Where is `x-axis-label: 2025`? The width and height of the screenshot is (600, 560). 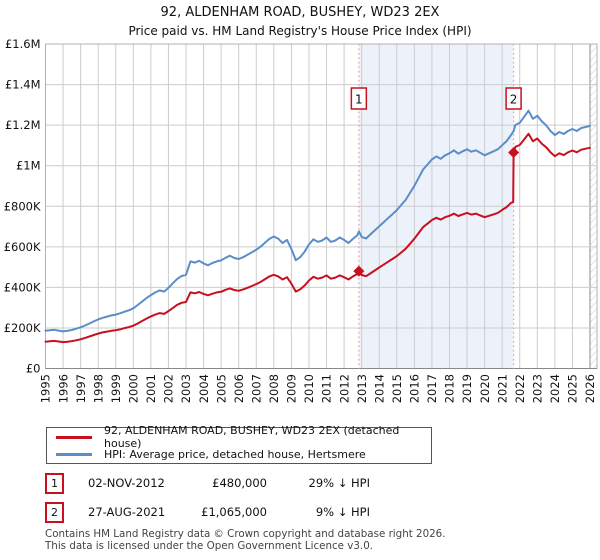
x-axis-label: 2025 is located at coordinates (573, 388).